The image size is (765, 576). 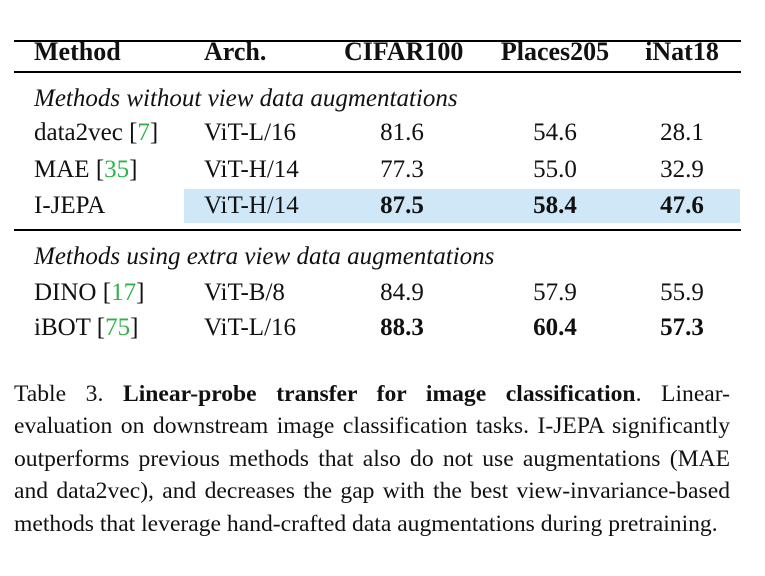 What do you see at coordinates (96, 132) in the screenshot?
I see `method-name: data2vec [7]` at bounding box center [96, 132].